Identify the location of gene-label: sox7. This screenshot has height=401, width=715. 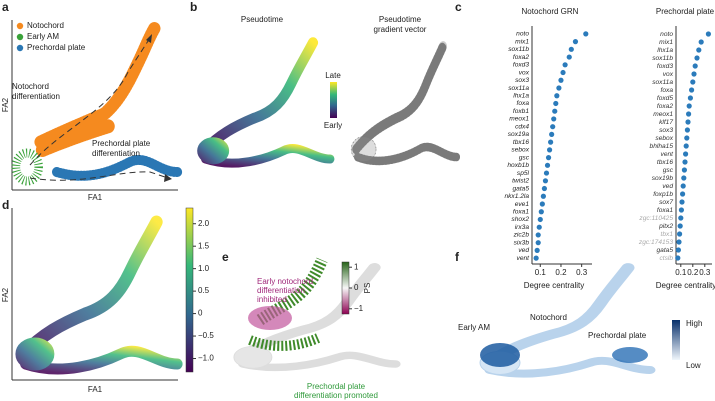
(666, 202).